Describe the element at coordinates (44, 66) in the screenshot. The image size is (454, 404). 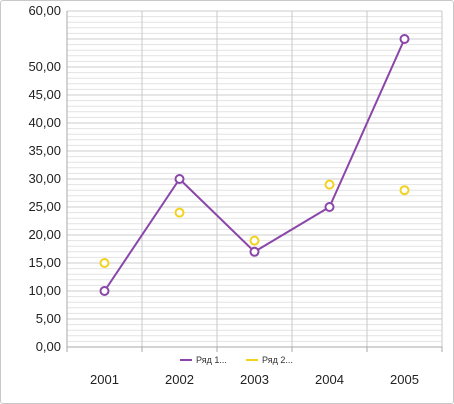
I see `y-tick-label: 50,00` at that location.